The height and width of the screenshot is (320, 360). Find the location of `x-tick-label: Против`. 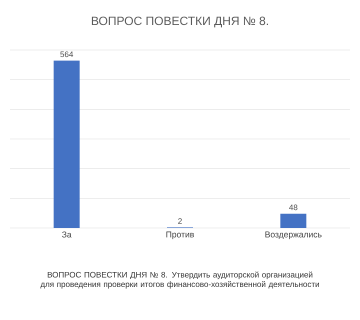

x-tick-label: Против is located at coordinates (180, 236).